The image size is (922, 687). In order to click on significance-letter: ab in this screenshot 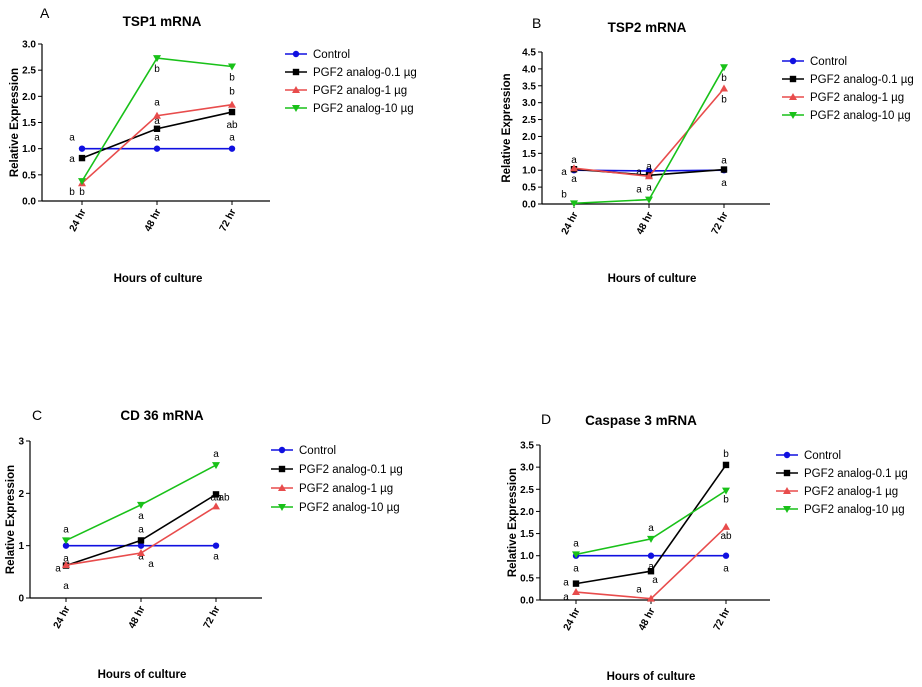, I will do `click(216, 497)`.